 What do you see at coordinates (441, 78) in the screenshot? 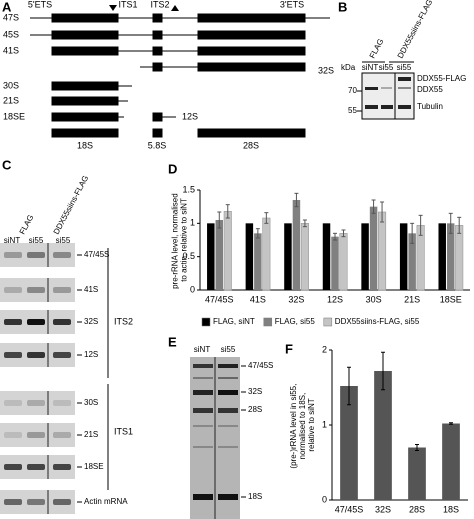
I see `band-label: DDX55-FLAG` at bounding box center [441, 78].